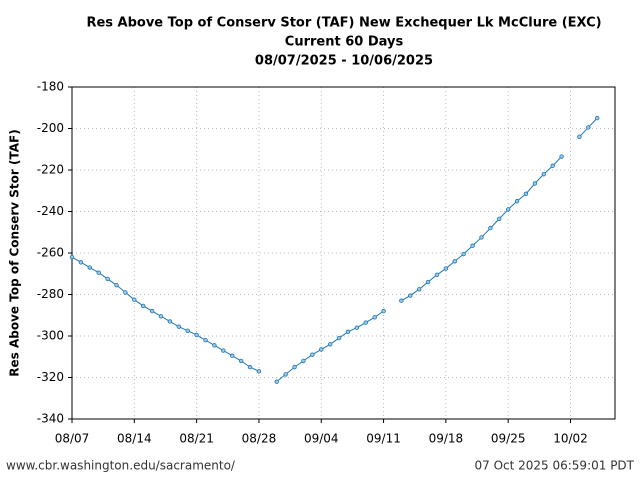  What do you see at coordinates (50, 377) in the screenshot?
I see `y-tick-label: -320` at bounding box center [50, 377].